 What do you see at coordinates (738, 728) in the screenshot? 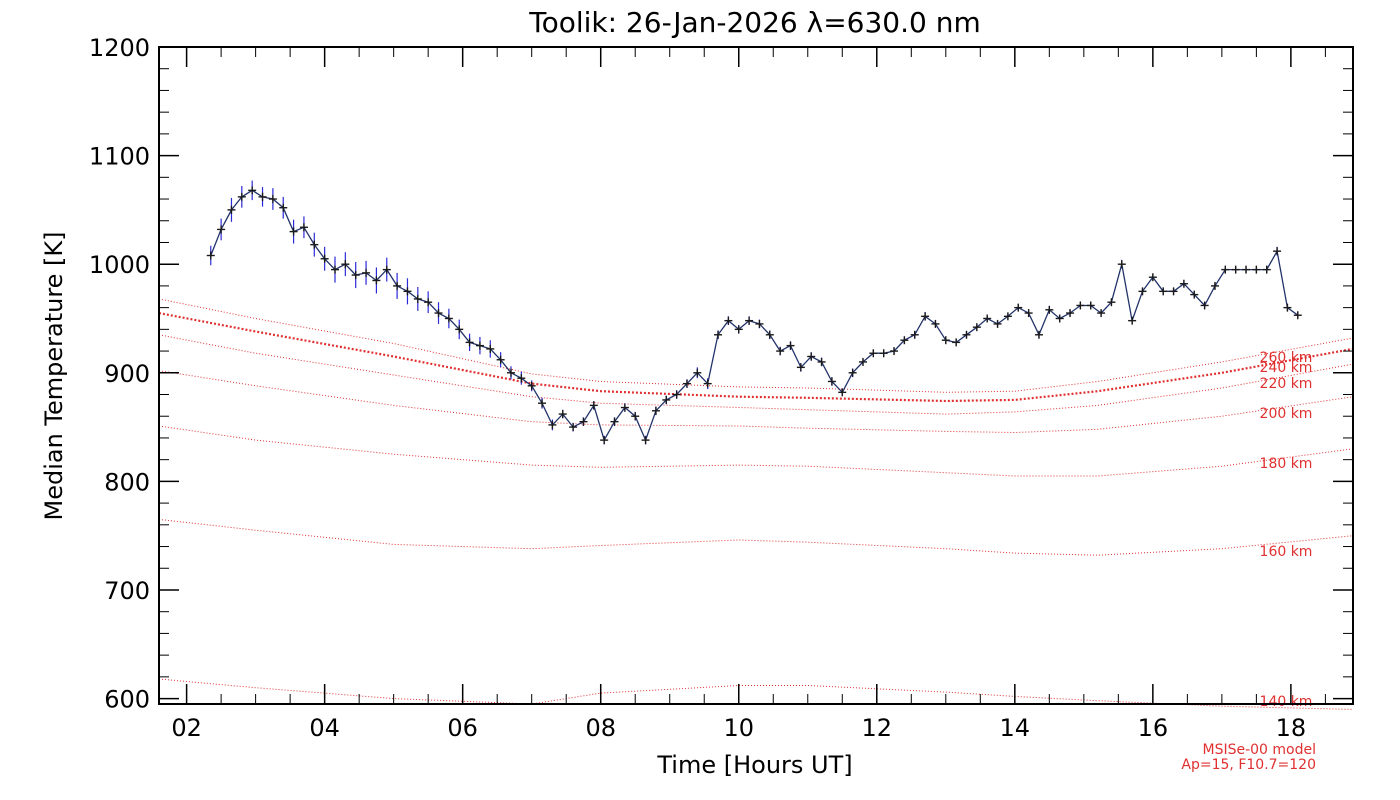
I see `x-tick-label: 10` at bounding box center [738, 728].